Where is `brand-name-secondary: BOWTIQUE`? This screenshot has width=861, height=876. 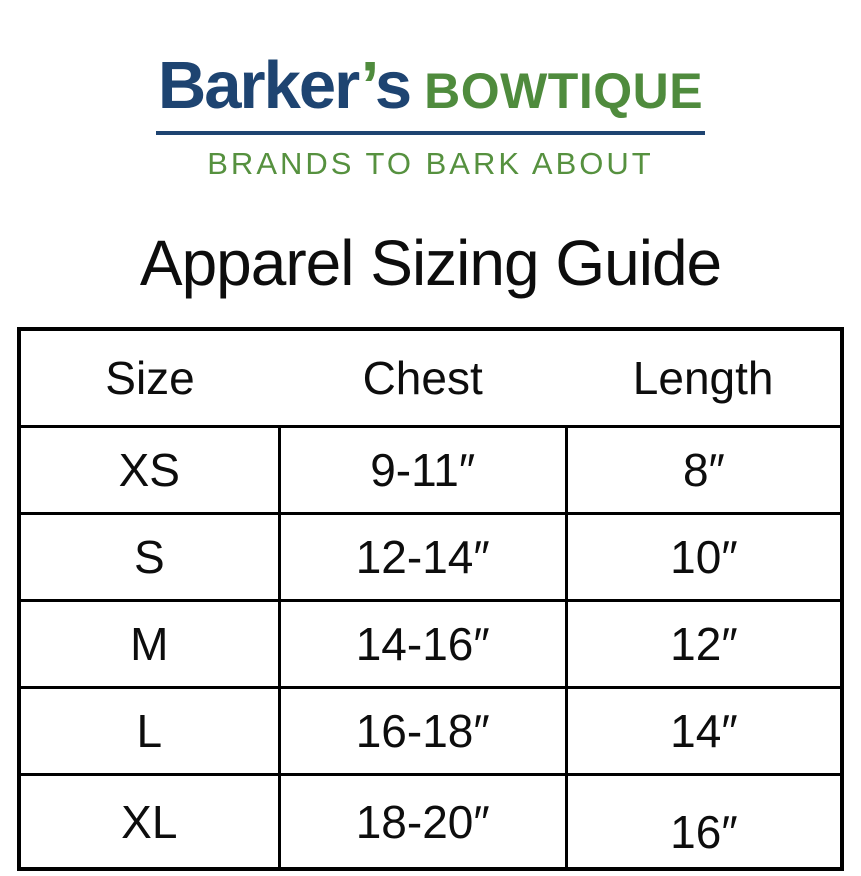
brand-name-secondary: BOWTIQUE is located at coordinates (564, 91).